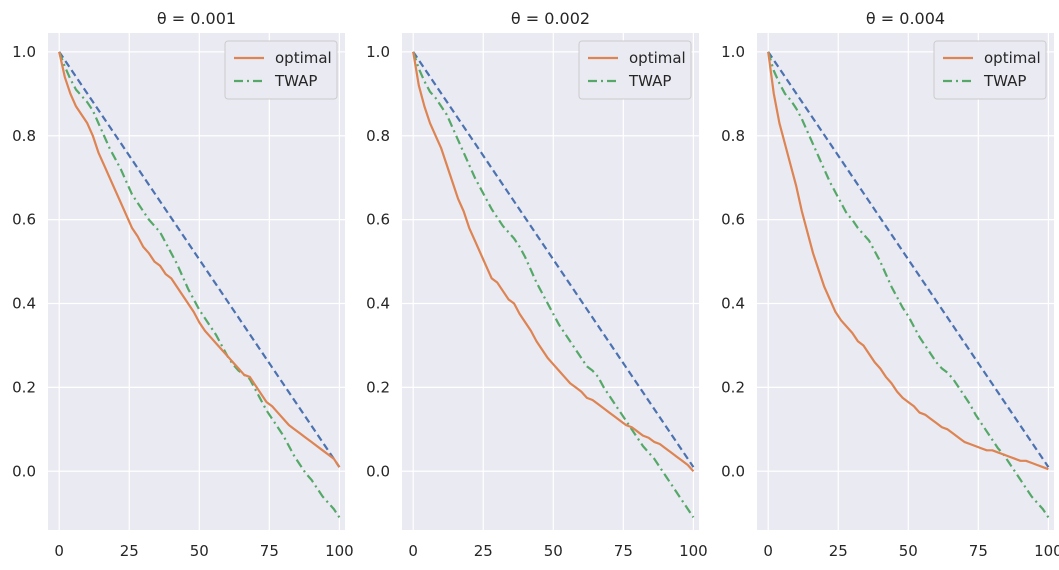 The image size is (1059, 570). Describe the element at coordinates (905, 18) in the screenshot. I see `chart-title: θ = 0.004` at that location.